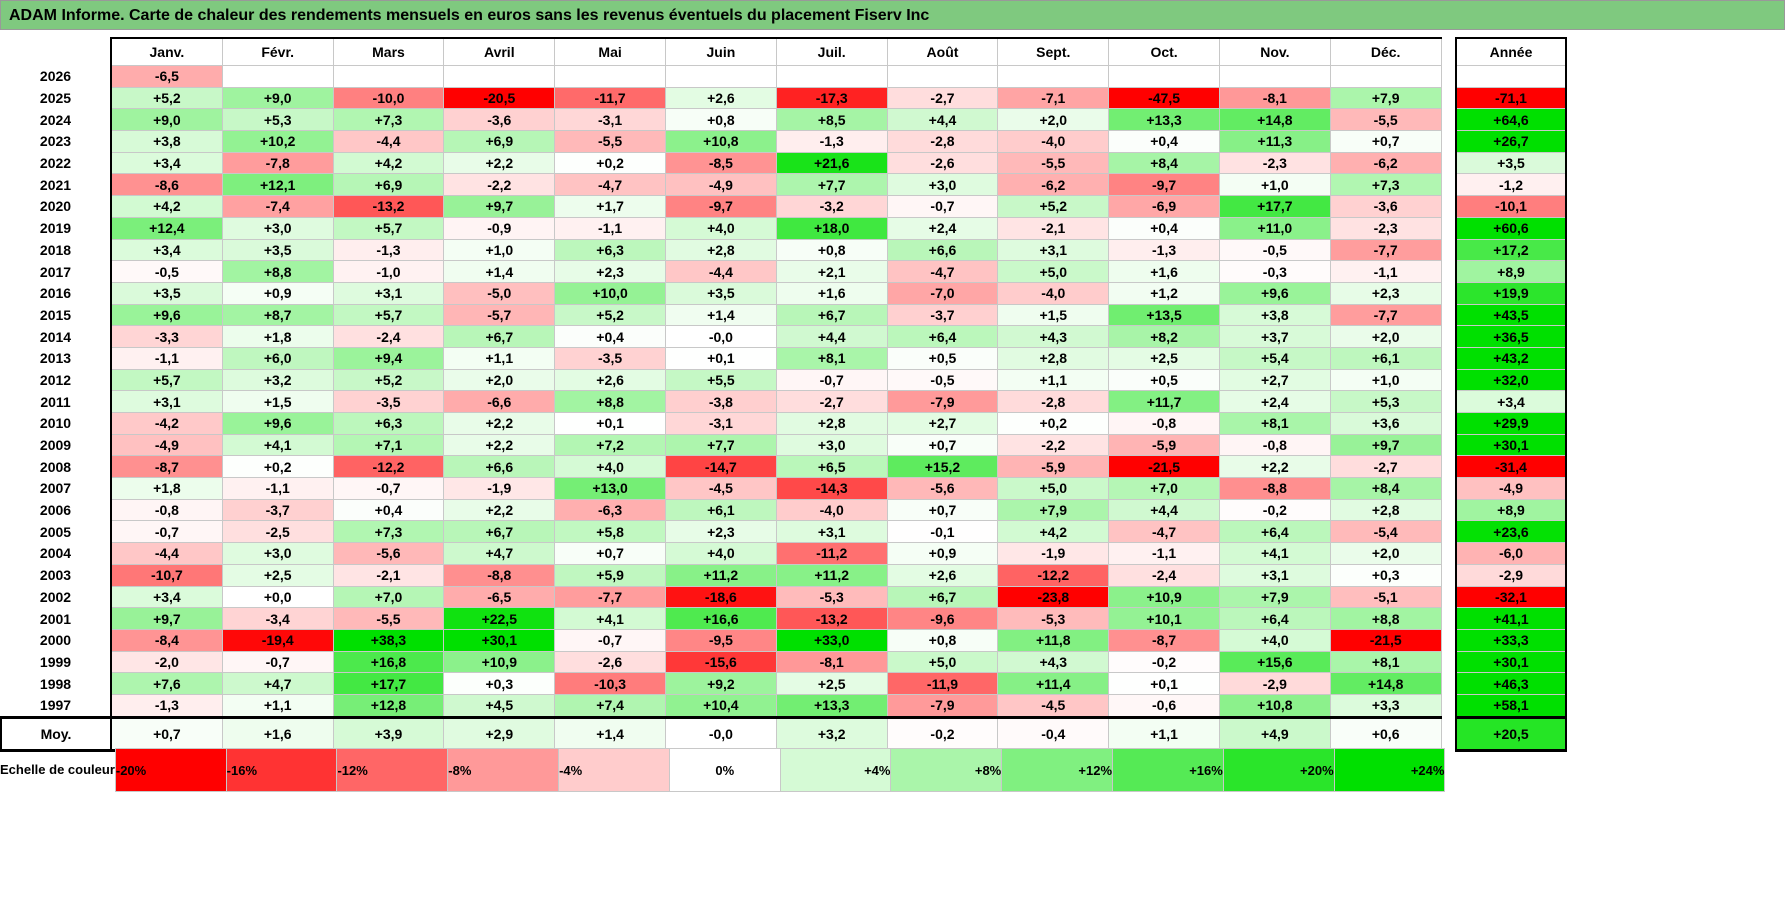  What do you see at coordinates (166, 51) in the screenshot?
I see `column-header: Janv.` at bounding box center [166, 51].